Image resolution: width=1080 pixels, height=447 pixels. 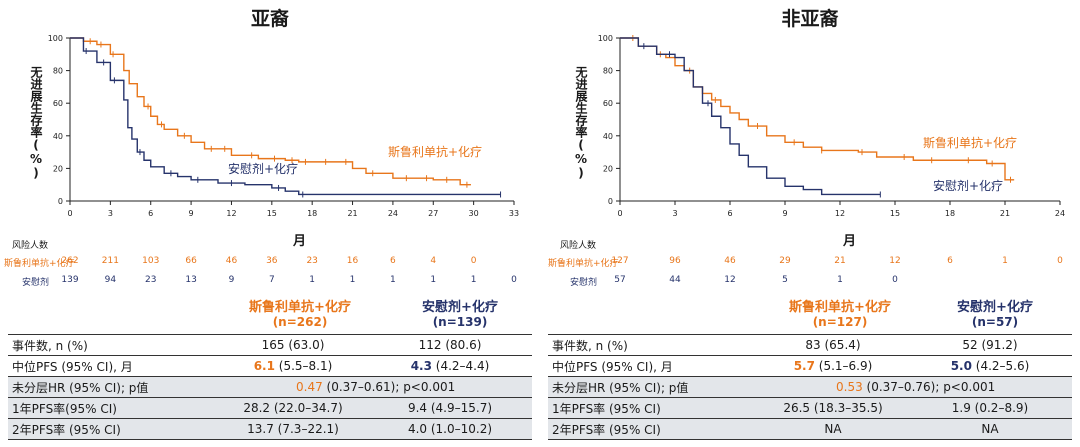 I want to click on risk-number: 6, so click(x=950, y=261).